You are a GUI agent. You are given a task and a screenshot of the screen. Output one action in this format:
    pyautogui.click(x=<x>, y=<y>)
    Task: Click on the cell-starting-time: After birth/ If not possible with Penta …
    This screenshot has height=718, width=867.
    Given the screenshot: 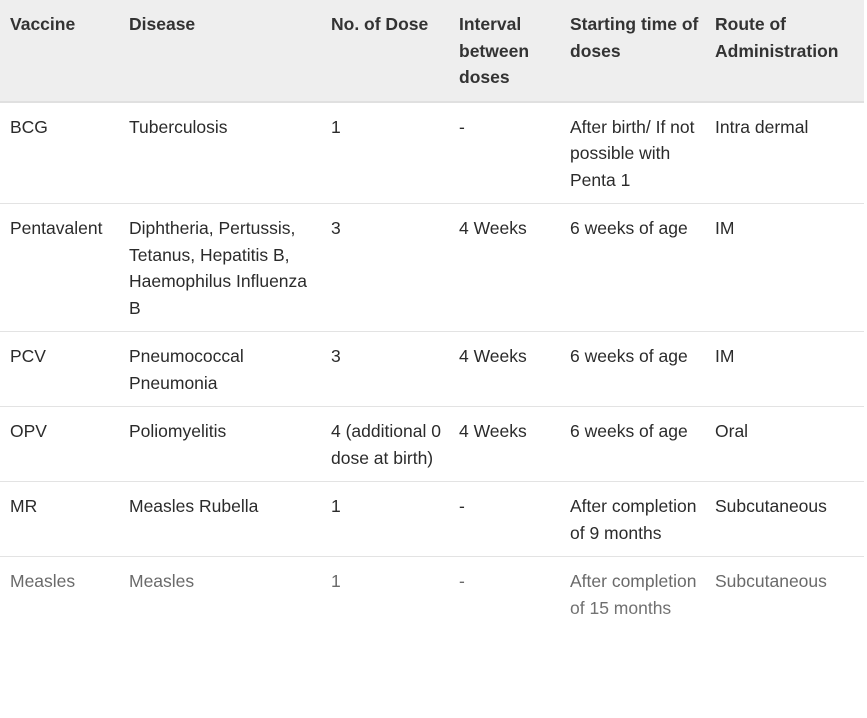 What is the action you would take?
    pyautogui.click(x=632, y=152)
    